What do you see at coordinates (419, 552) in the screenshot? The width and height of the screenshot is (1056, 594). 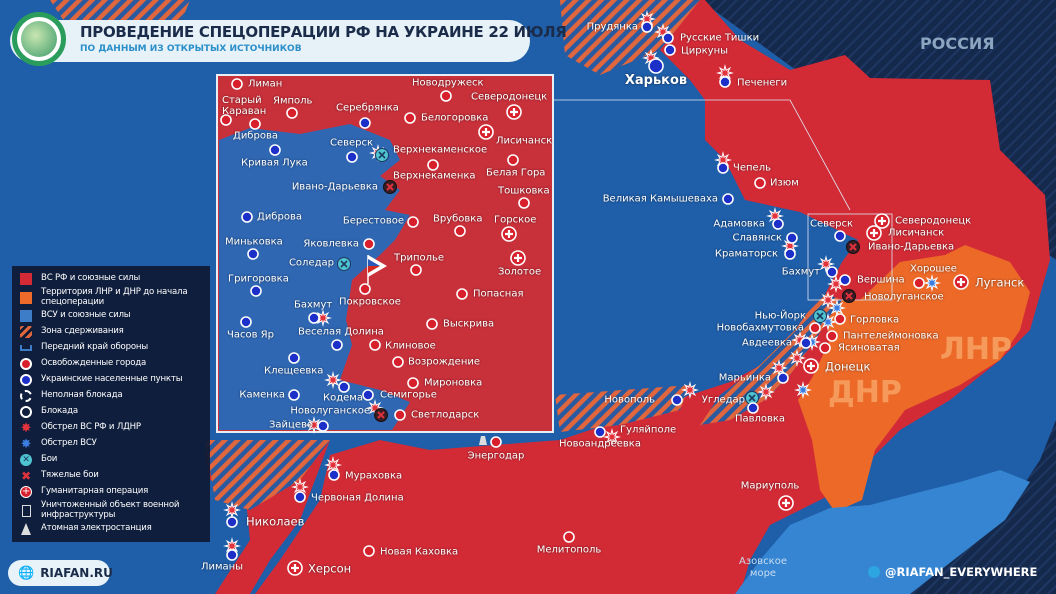 I see `place-label: Новая Каховка` at bounding box center [419, 552].